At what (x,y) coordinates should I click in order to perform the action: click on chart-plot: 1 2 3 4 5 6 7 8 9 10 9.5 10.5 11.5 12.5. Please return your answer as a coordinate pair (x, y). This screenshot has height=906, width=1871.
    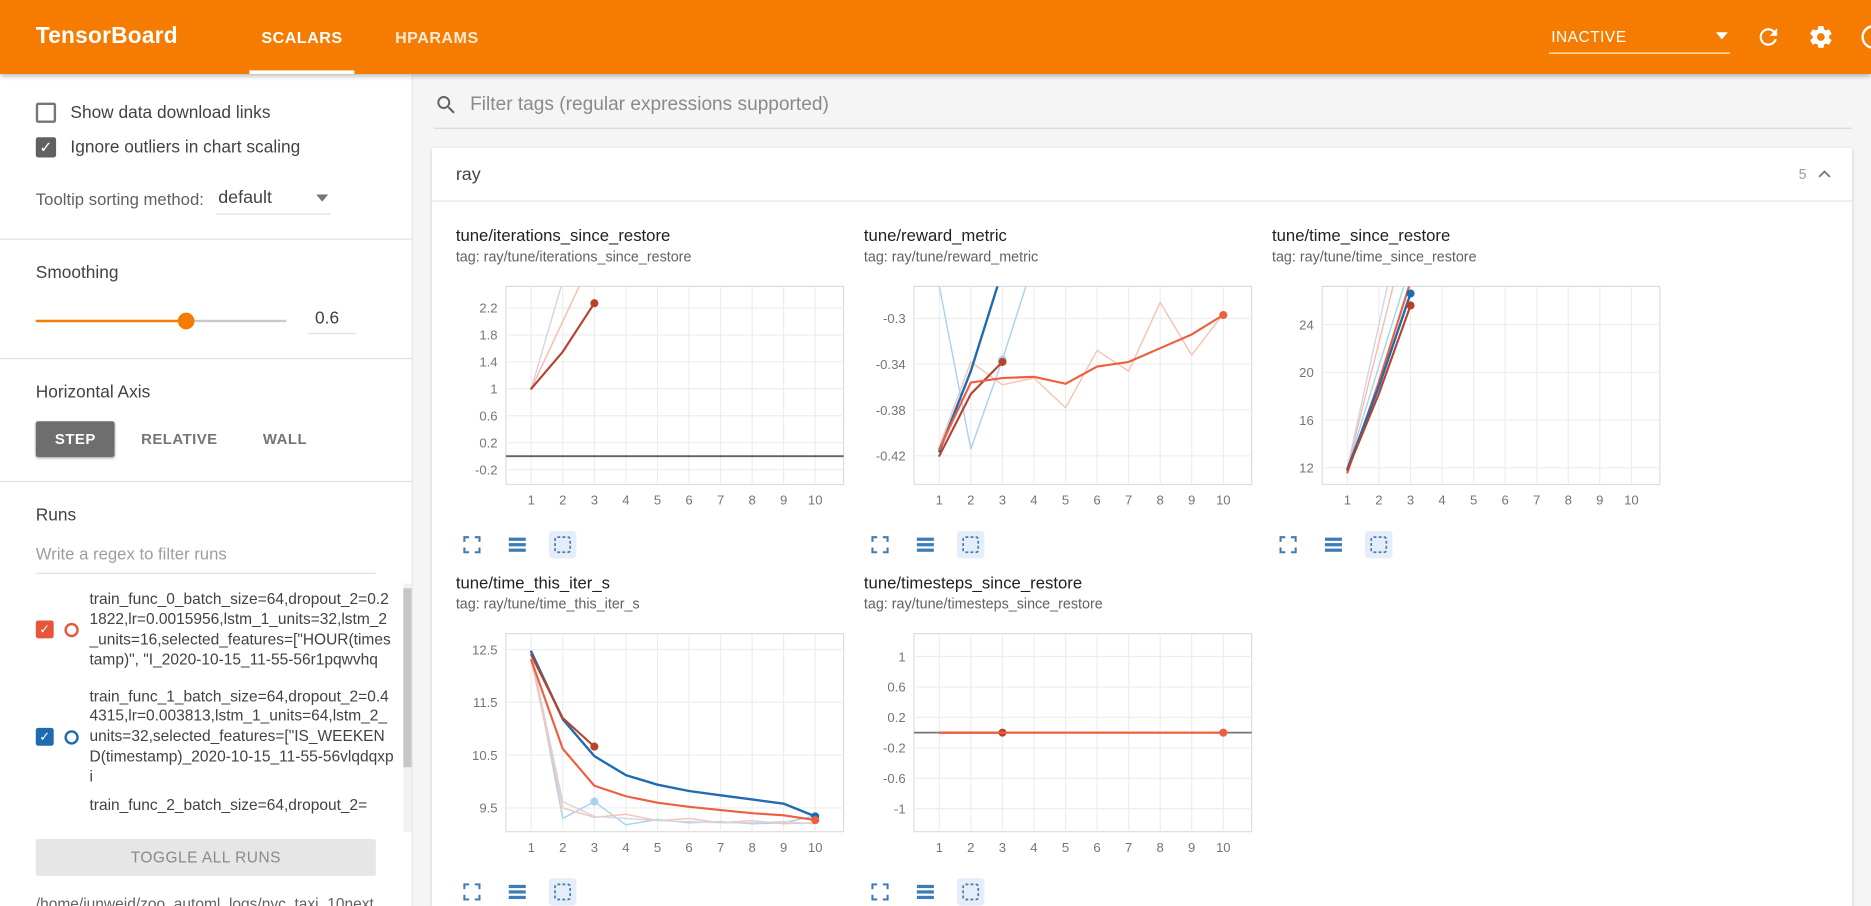
    Looking at the image, I should click on (654, 746).